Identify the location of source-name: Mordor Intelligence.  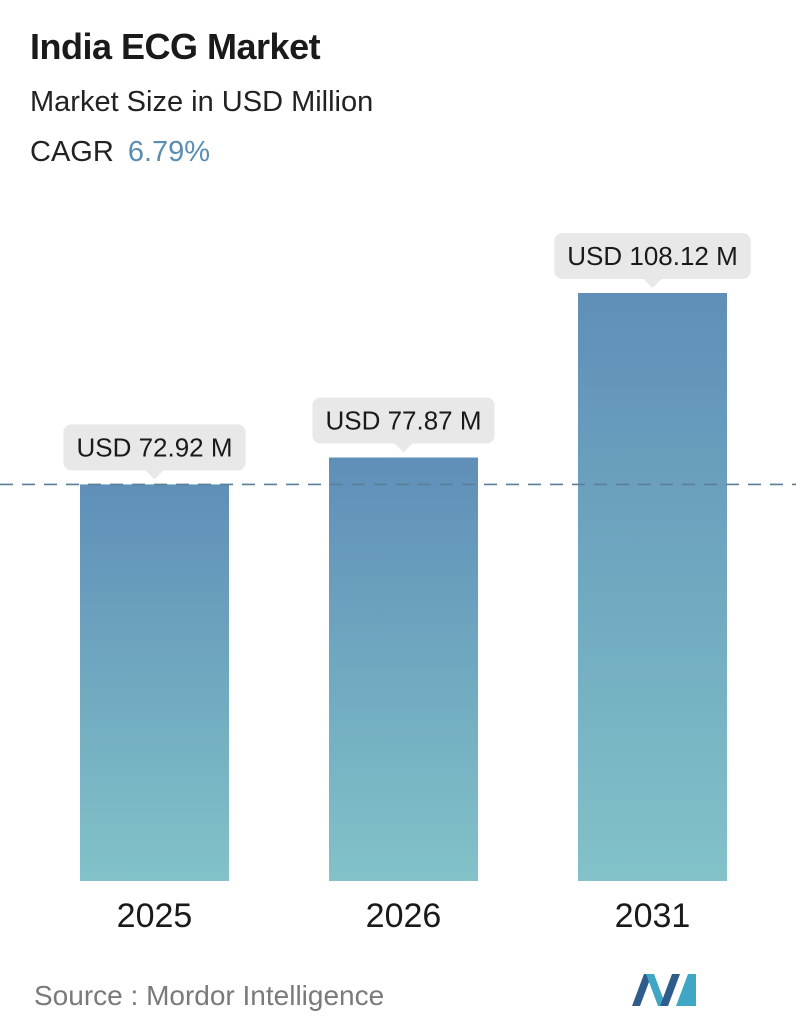
(265, 995).